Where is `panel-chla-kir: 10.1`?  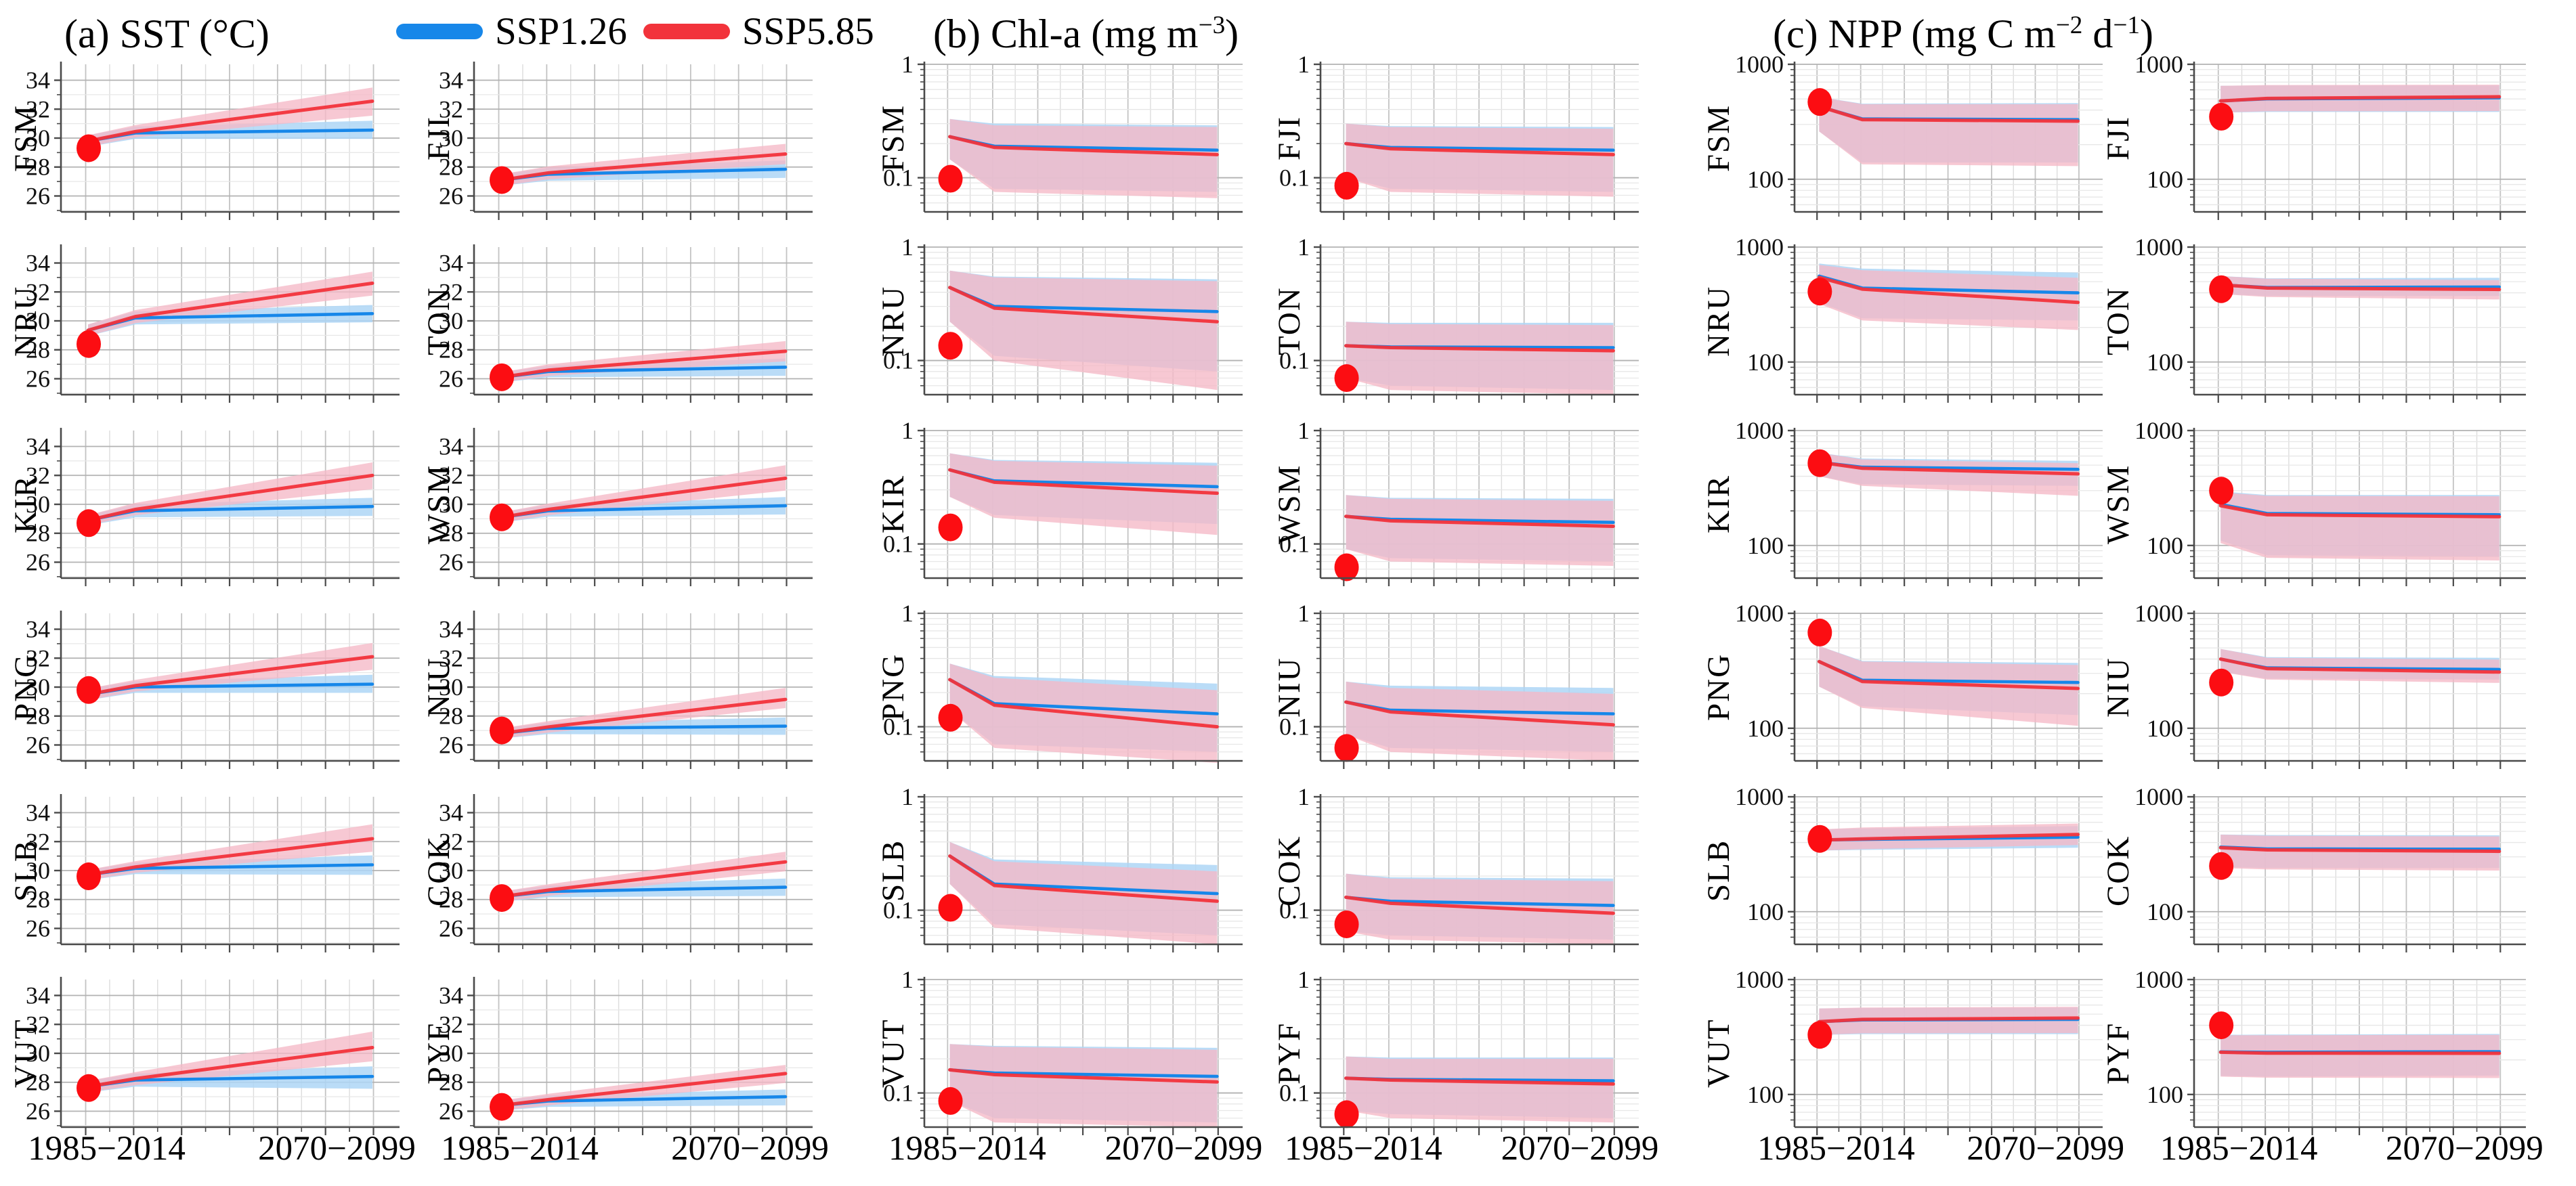
panel-chla-kir: 10.1 is located at coordinates (1063, 501).